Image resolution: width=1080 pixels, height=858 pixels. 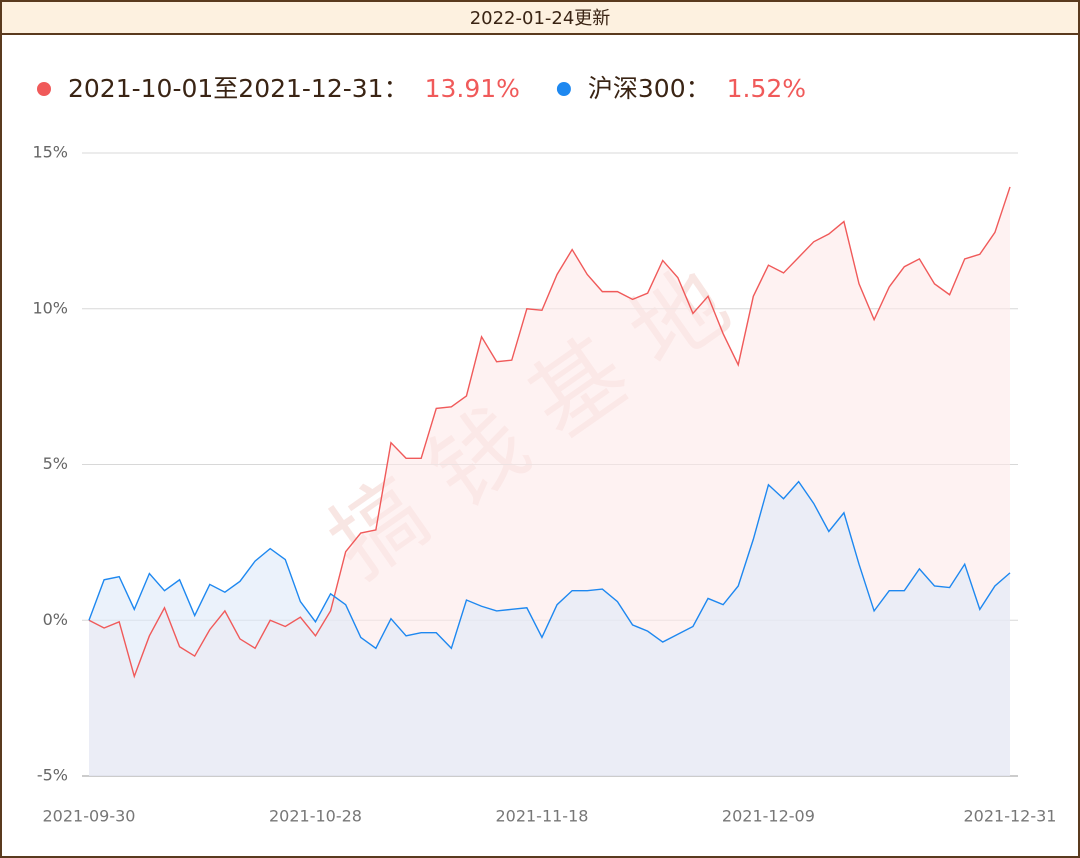 I want to click on y-tick-label: -5%, so click(x=52, y=775).